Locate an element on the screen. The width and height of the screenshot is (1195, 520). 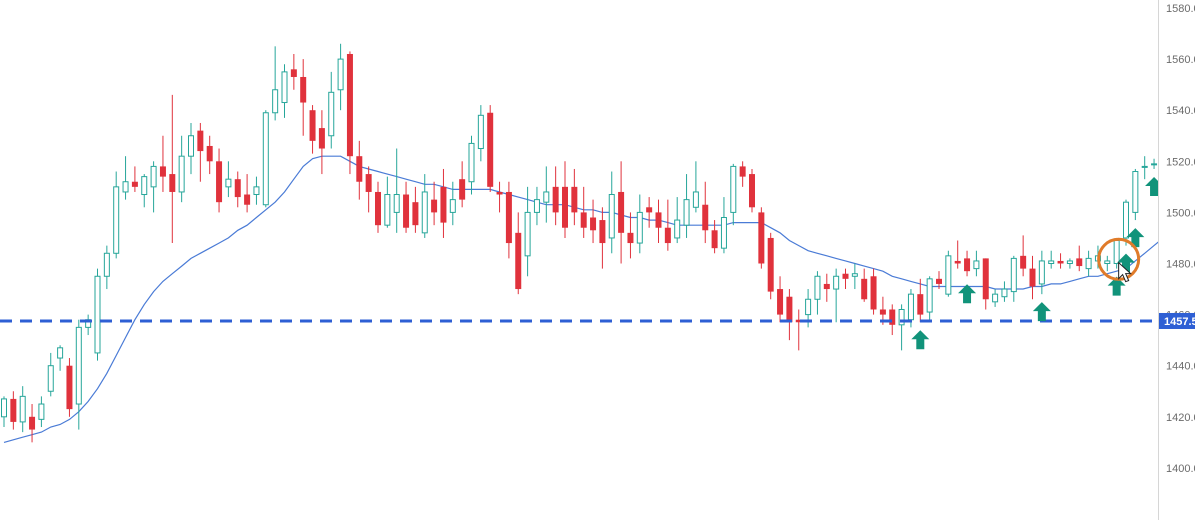
y-tick-label: 1500.0 is located at coordinates (1180, 213).